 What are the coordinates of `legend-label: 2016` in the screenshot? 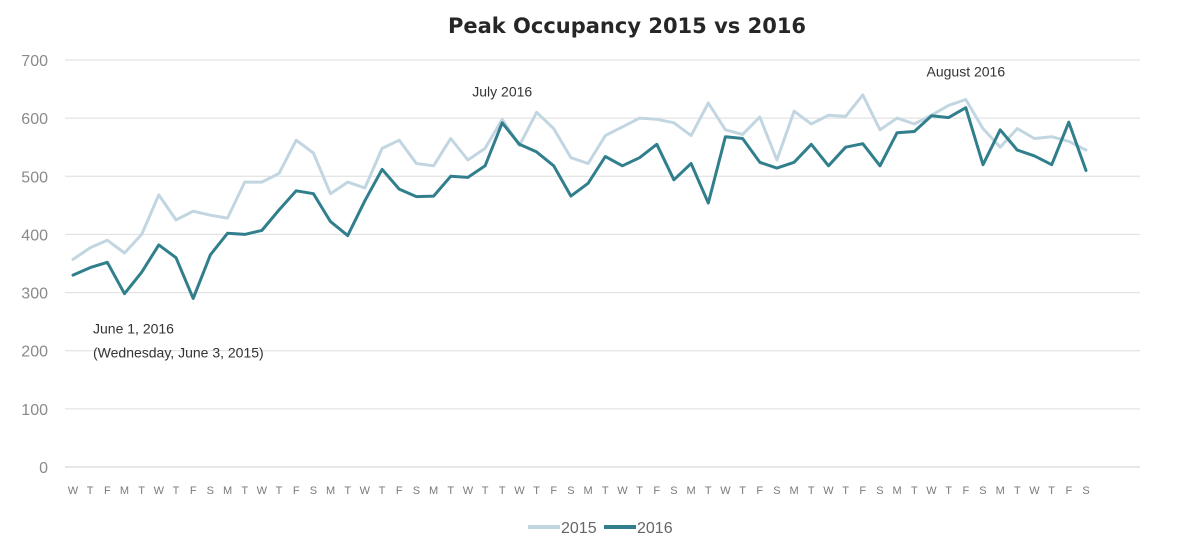 It's located at (655, 528).